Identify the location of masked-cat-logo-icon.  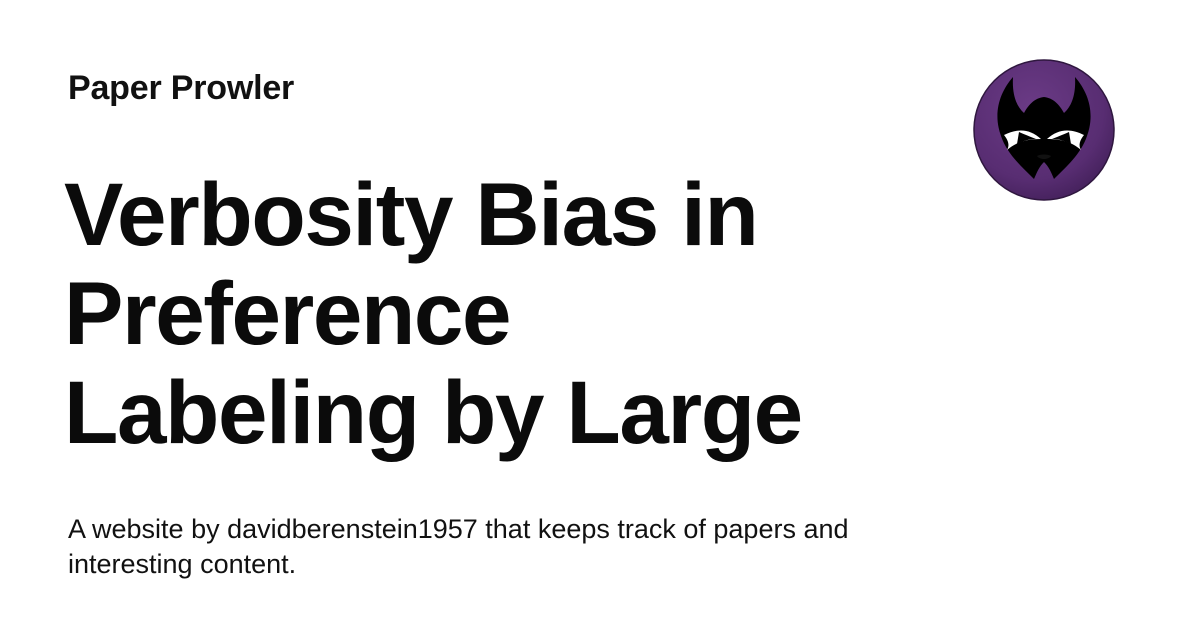
(1044, 130).